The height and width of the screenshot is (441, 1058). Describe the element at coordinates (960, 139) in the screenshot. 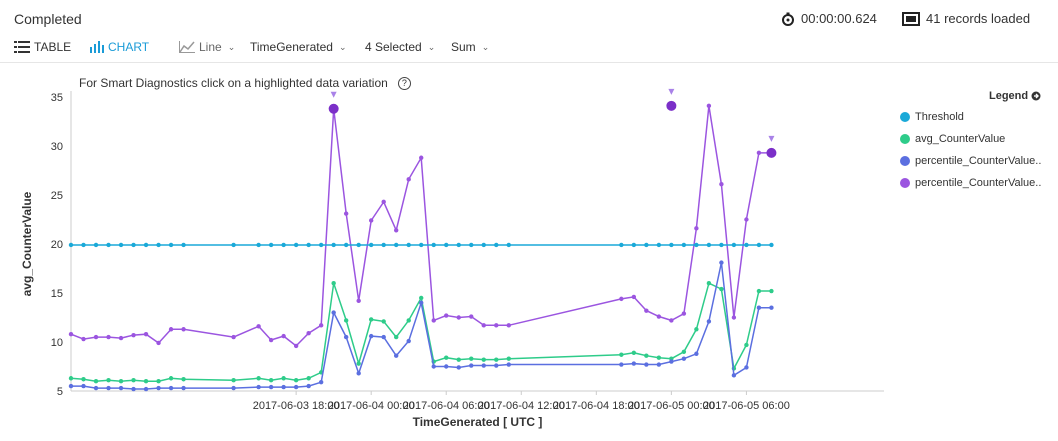

I see `legend-label: avg_CounterValue` at that location.